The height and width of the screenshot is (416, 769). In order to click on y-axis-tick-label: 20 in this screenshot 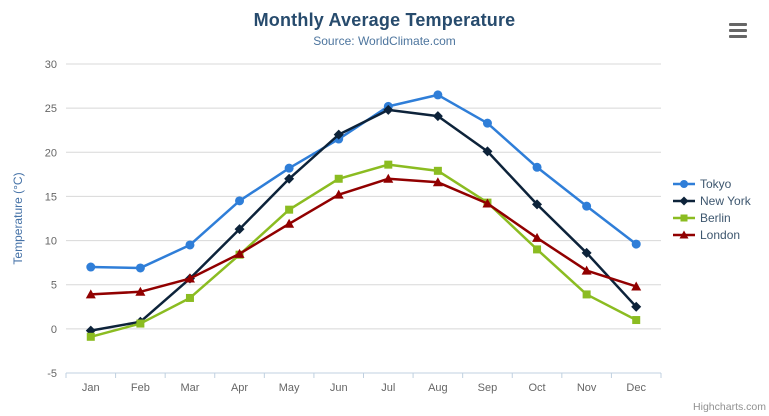, I will do `click(51, 153)`.